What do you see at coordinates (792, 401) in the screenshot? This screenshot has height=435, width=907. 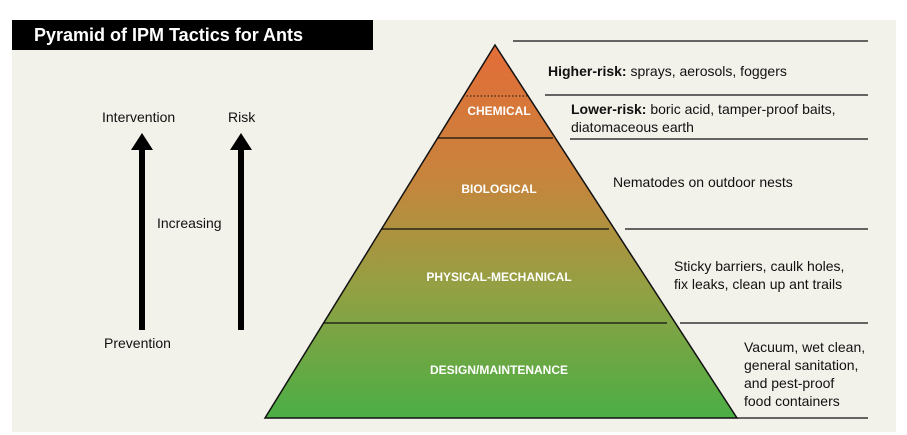 I see `design-line-4: food containers` at bounding box center [792, 401].